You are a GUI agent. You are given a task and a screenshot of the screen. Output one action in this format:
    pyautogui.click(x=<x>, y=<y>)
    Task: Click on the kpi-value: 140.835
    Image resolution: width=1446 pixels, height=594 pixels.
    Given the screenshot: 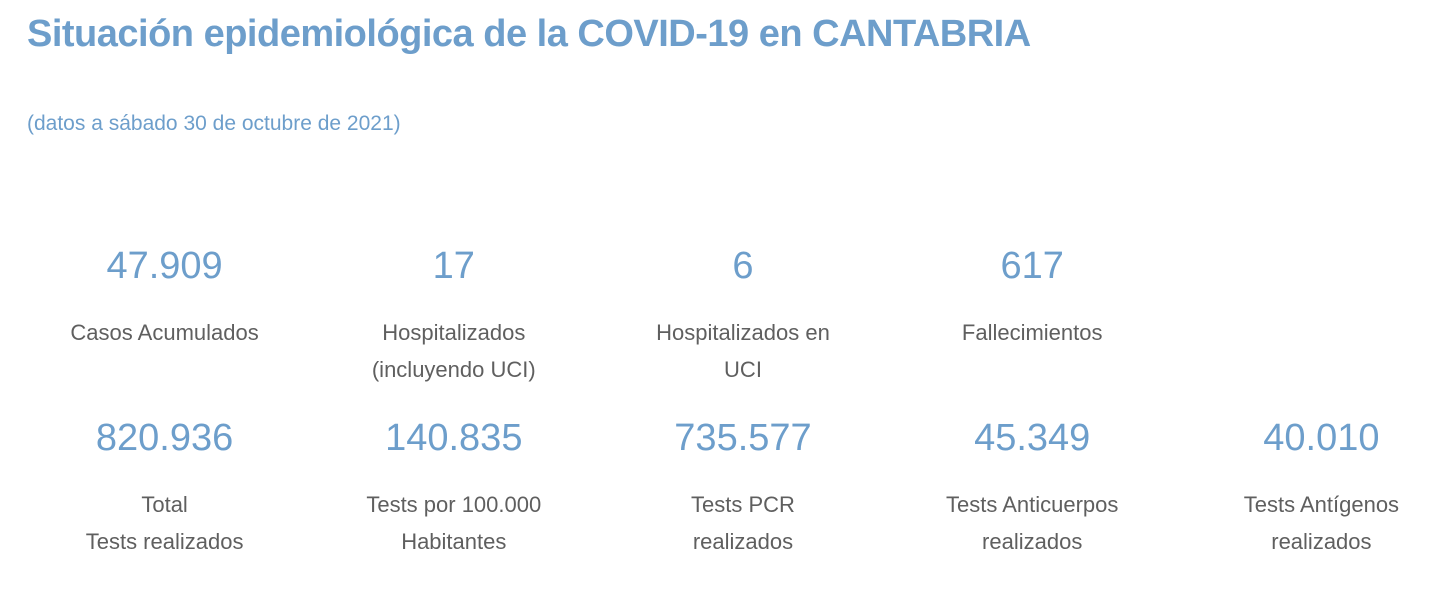 What is the action you would take?
    pyautogui.click(x=454, y=438)
    